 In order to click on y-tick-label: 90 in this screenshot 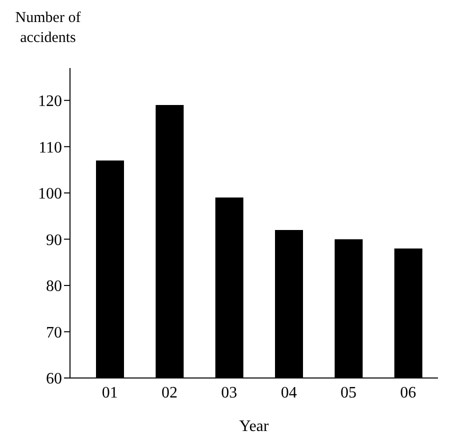, I will do `click(54, 240)`.